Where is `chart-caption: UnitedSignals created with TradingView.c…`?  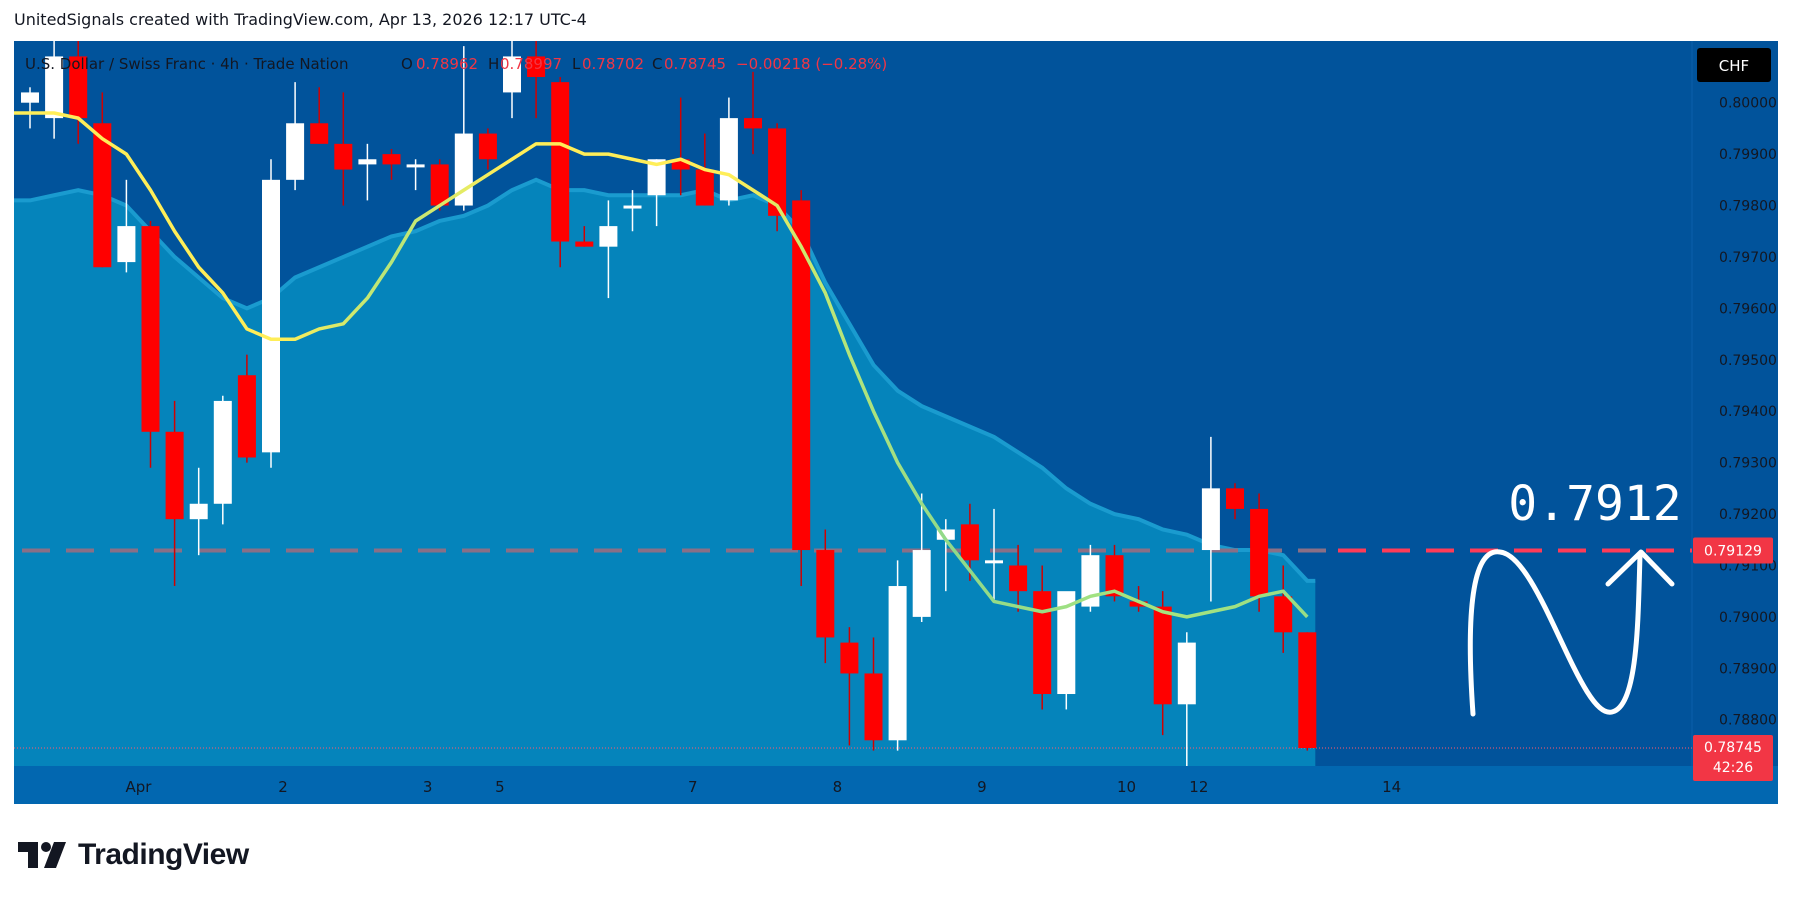
chart-caption: UnitedSignals created with TradingView.c… is located at coordinates (300, 19).